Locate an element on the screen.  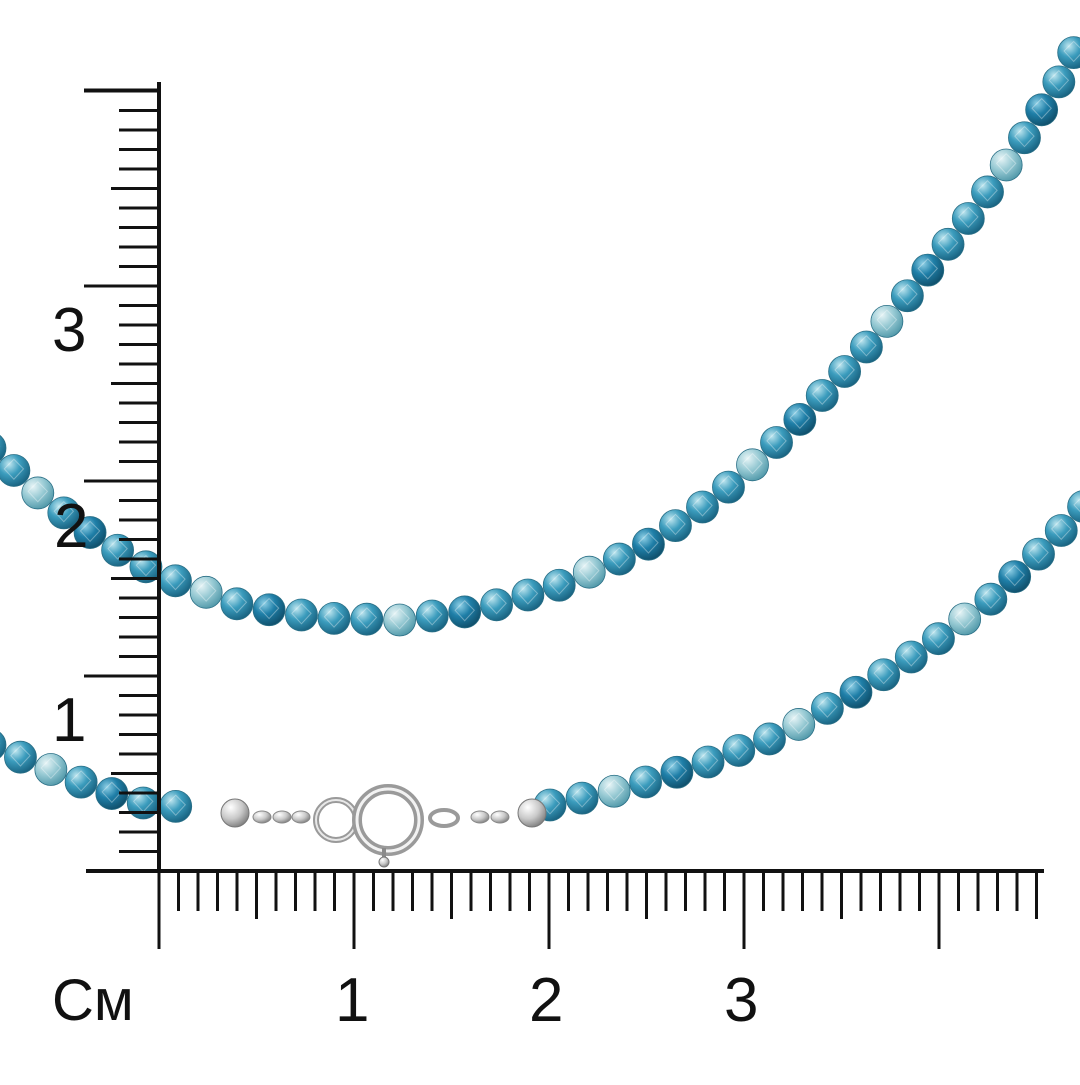
clasp-loop is located at coordinates (444, 818).